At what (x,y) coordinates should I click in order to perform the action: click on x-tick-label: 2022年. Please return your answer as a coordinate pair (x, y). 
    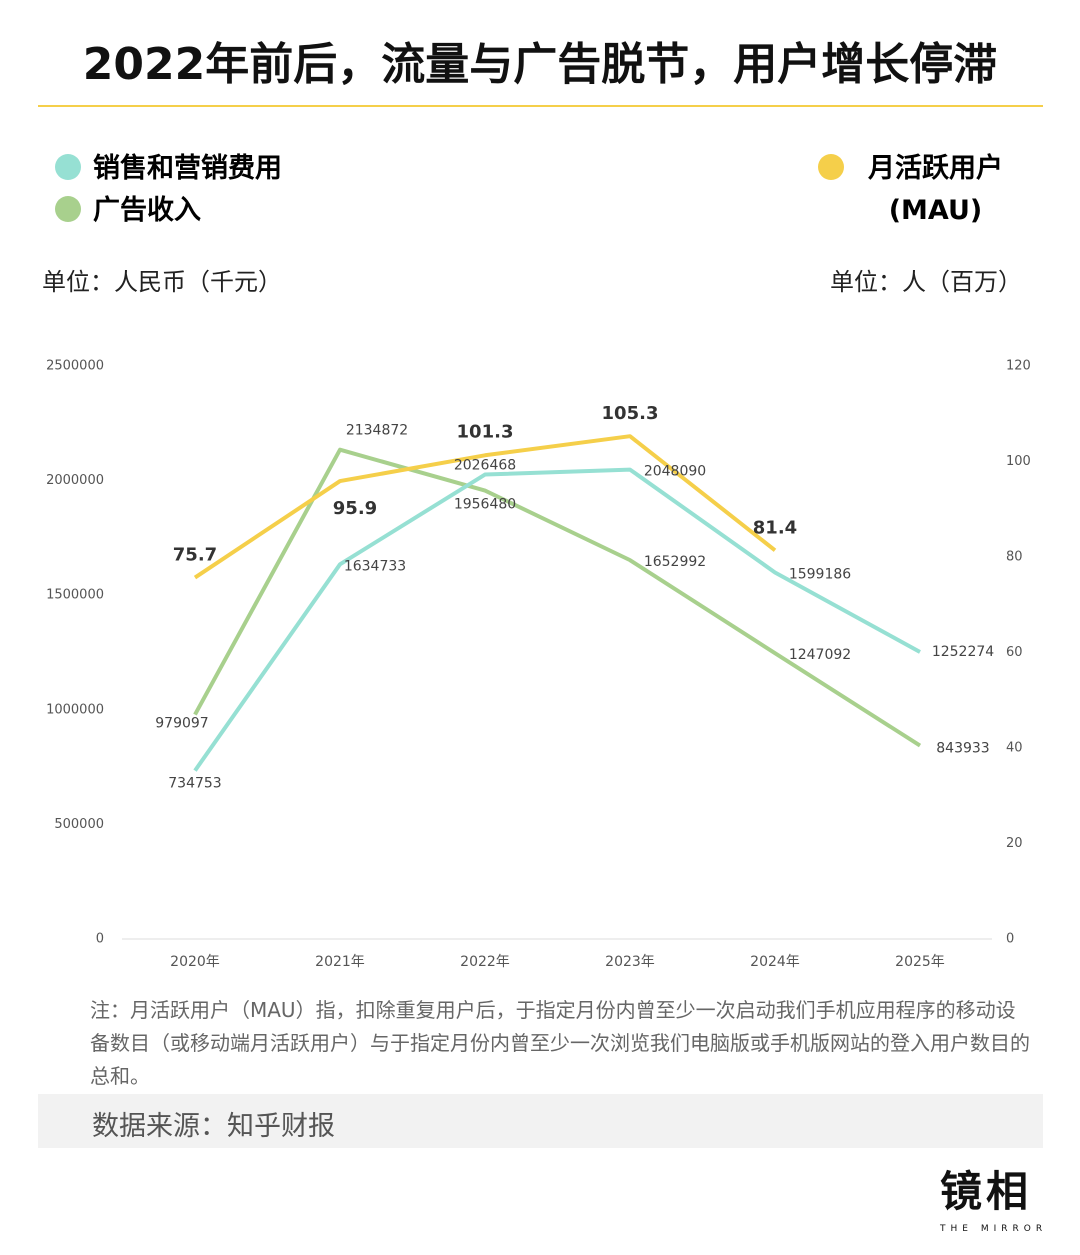
    Looking at the image, I should click on (485, 962).